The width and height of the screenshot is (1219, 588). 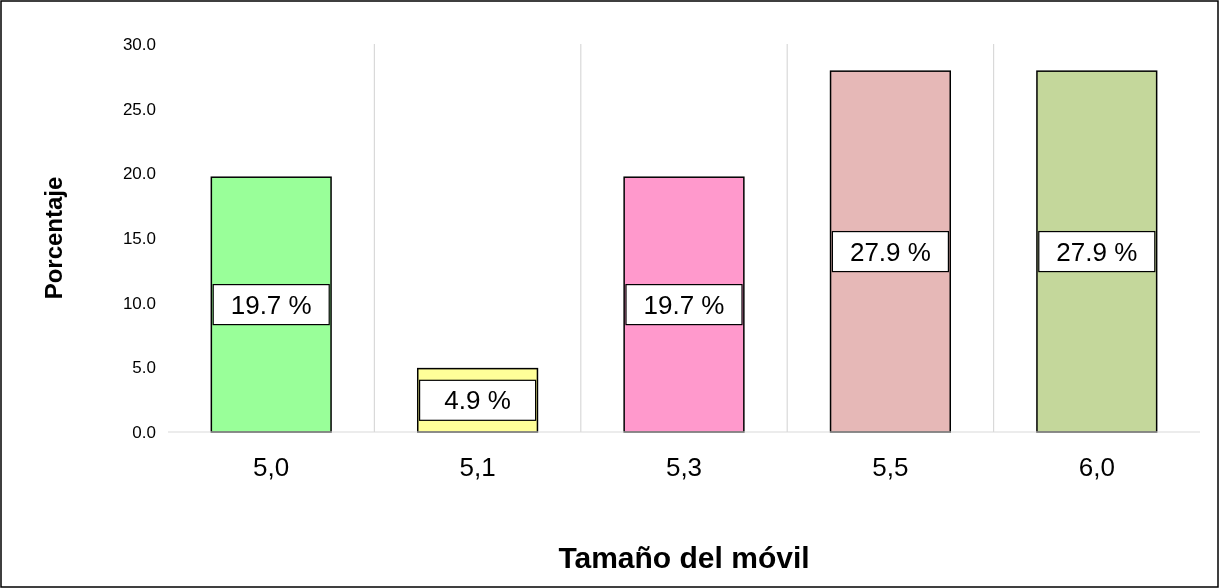 What do you see at coordinates (139, 303) in the screenshot?
I see `y-tick-label: 10.0` at bounding box center [139, 303].